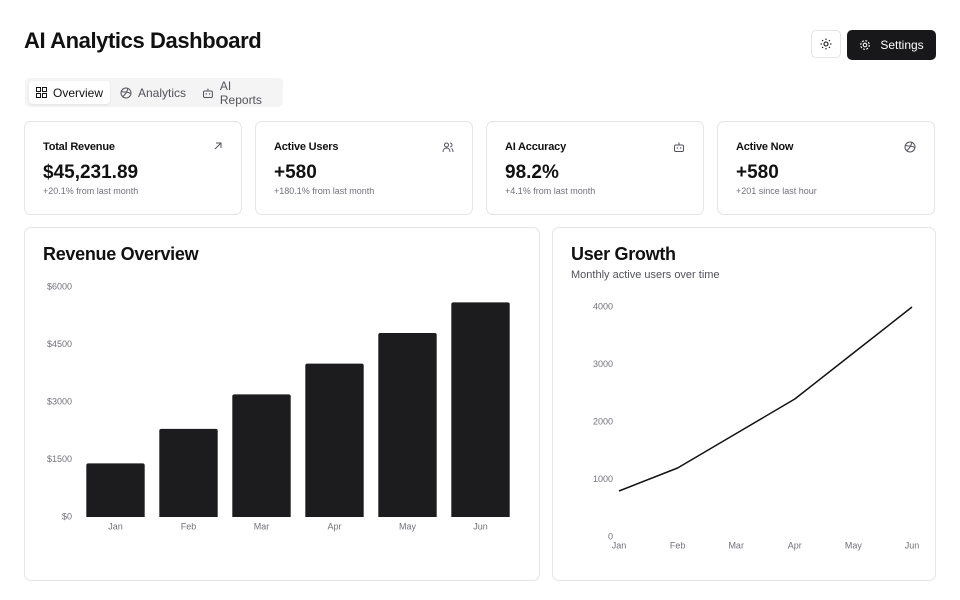  Describe the element at coordinates (603, 306) in the screenshot. I see `y-tick-label: 4000` at that location.